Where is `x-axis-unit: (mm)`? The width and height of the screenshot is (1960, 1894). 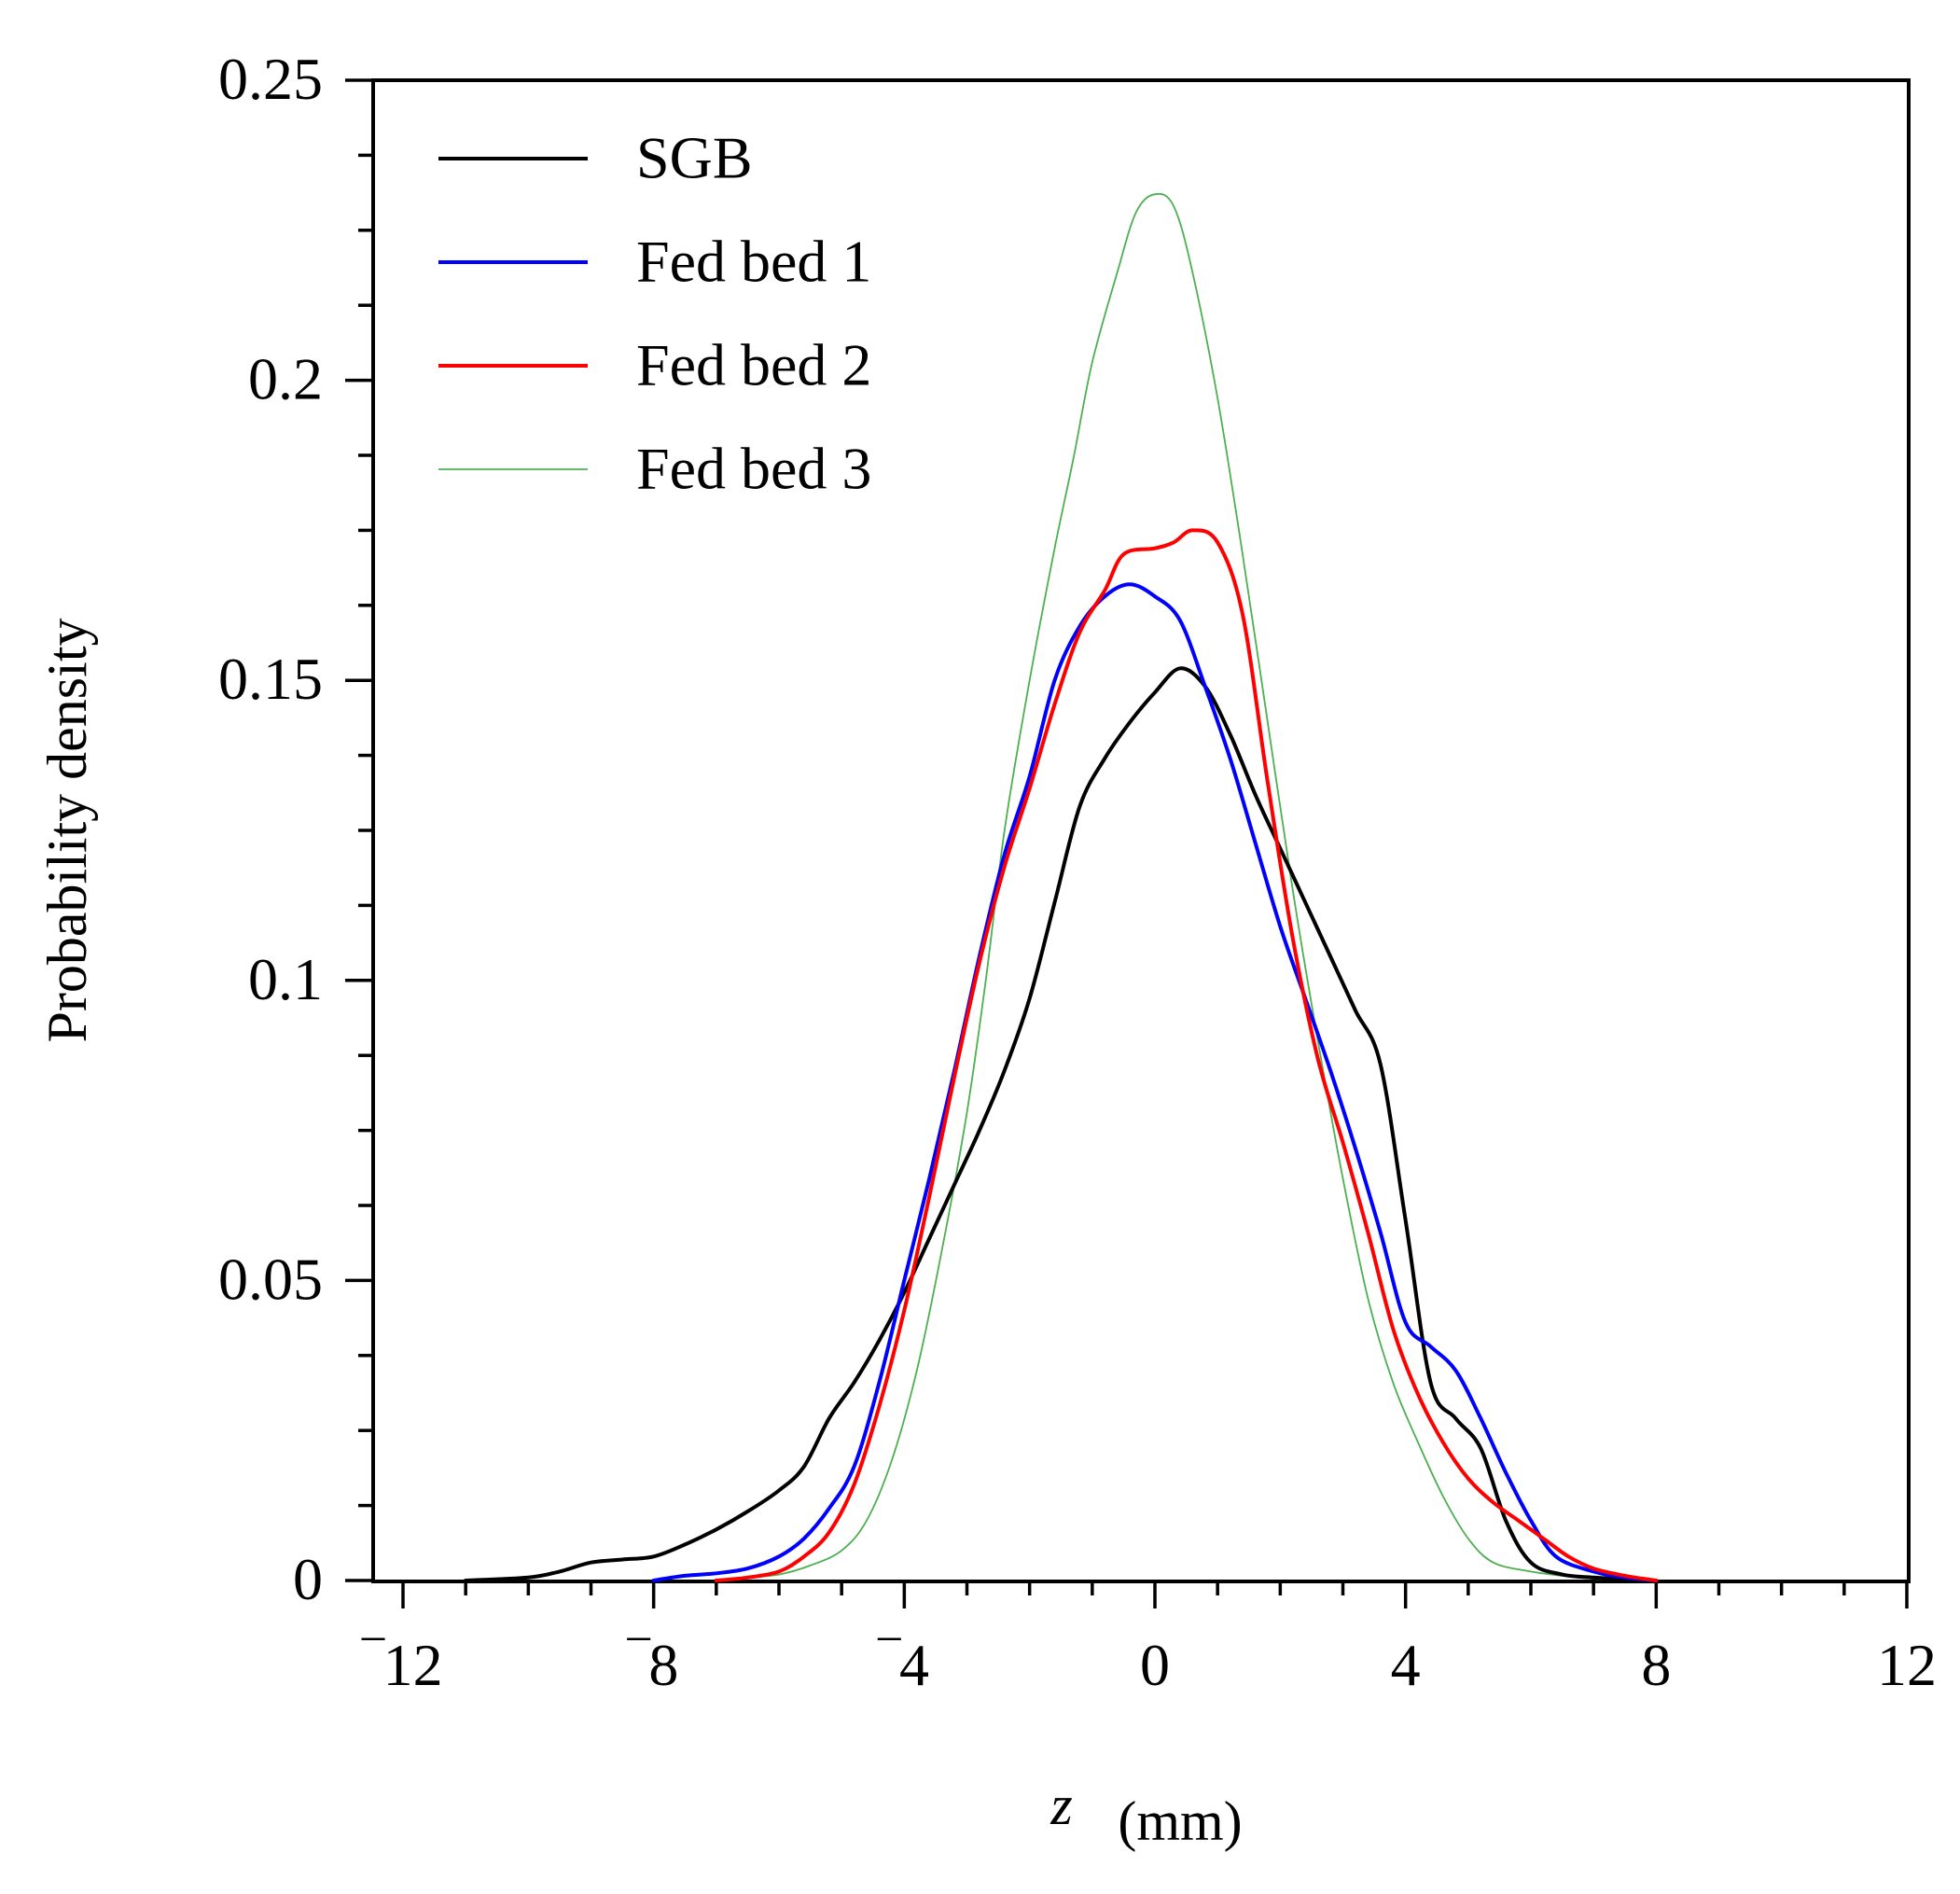
x-axis-unit: (mm) is located at coordinates (1180, 1821).